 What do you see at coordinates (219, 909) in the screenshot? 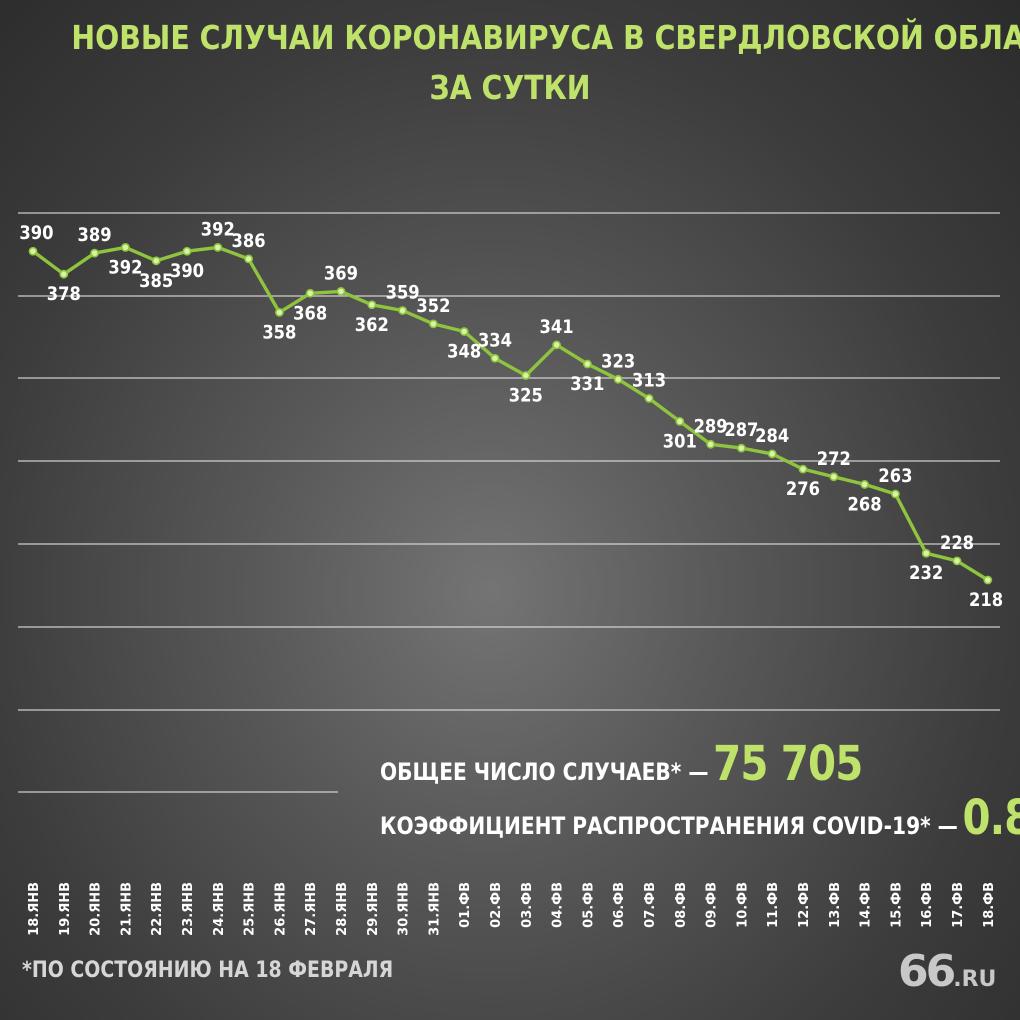
I see `x-tick-label: 24.ЯНВ` at bounding box center [219, 909].